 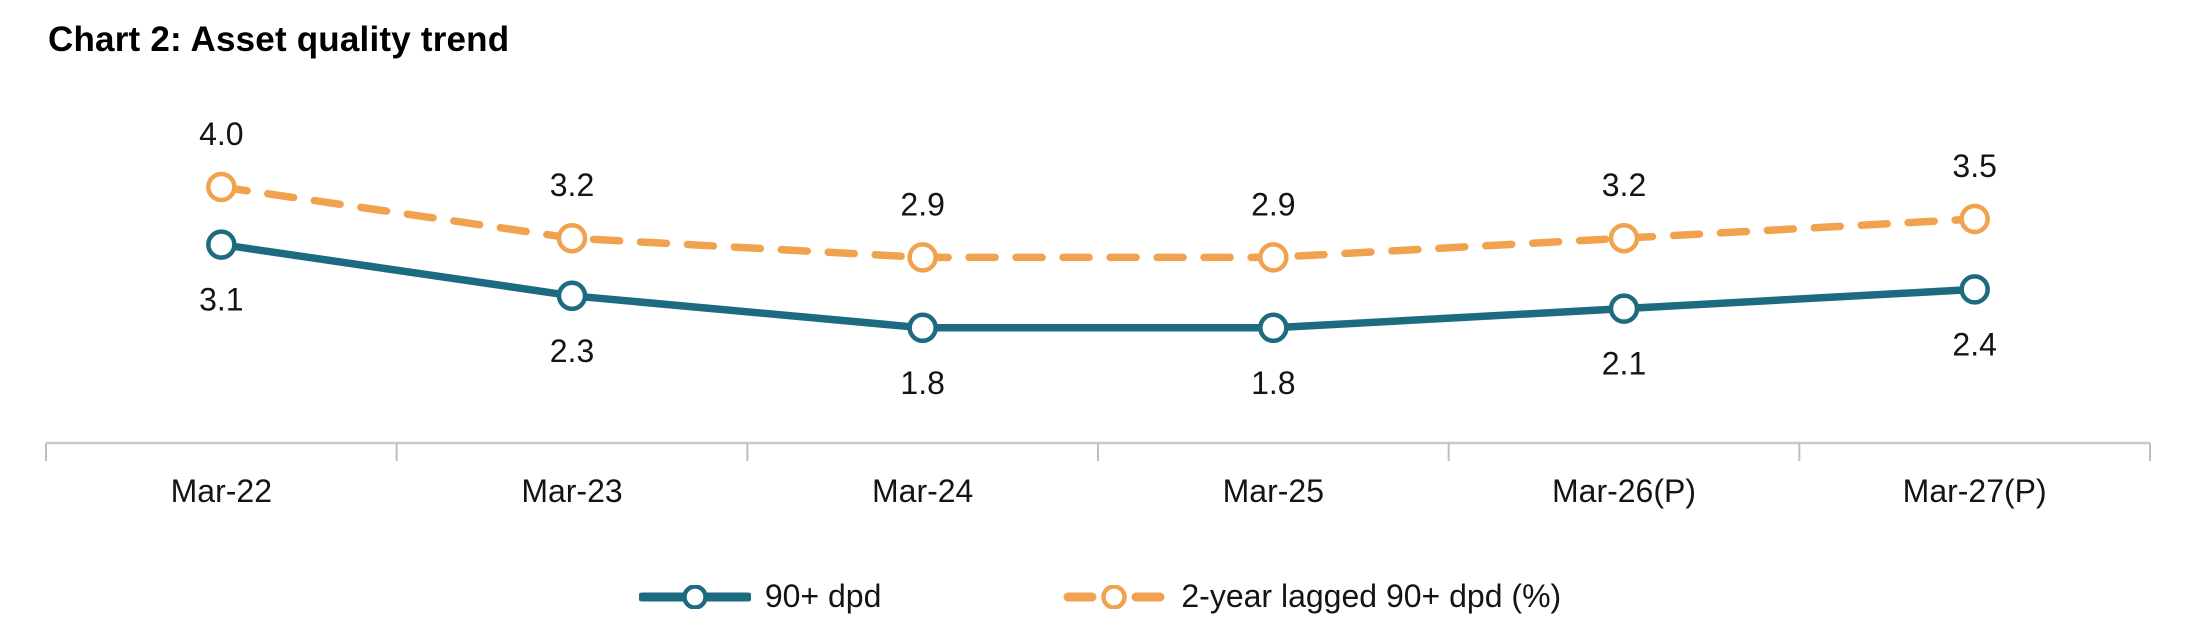 I want to click on data-label: 2.4, so click(x=1974, y=344).